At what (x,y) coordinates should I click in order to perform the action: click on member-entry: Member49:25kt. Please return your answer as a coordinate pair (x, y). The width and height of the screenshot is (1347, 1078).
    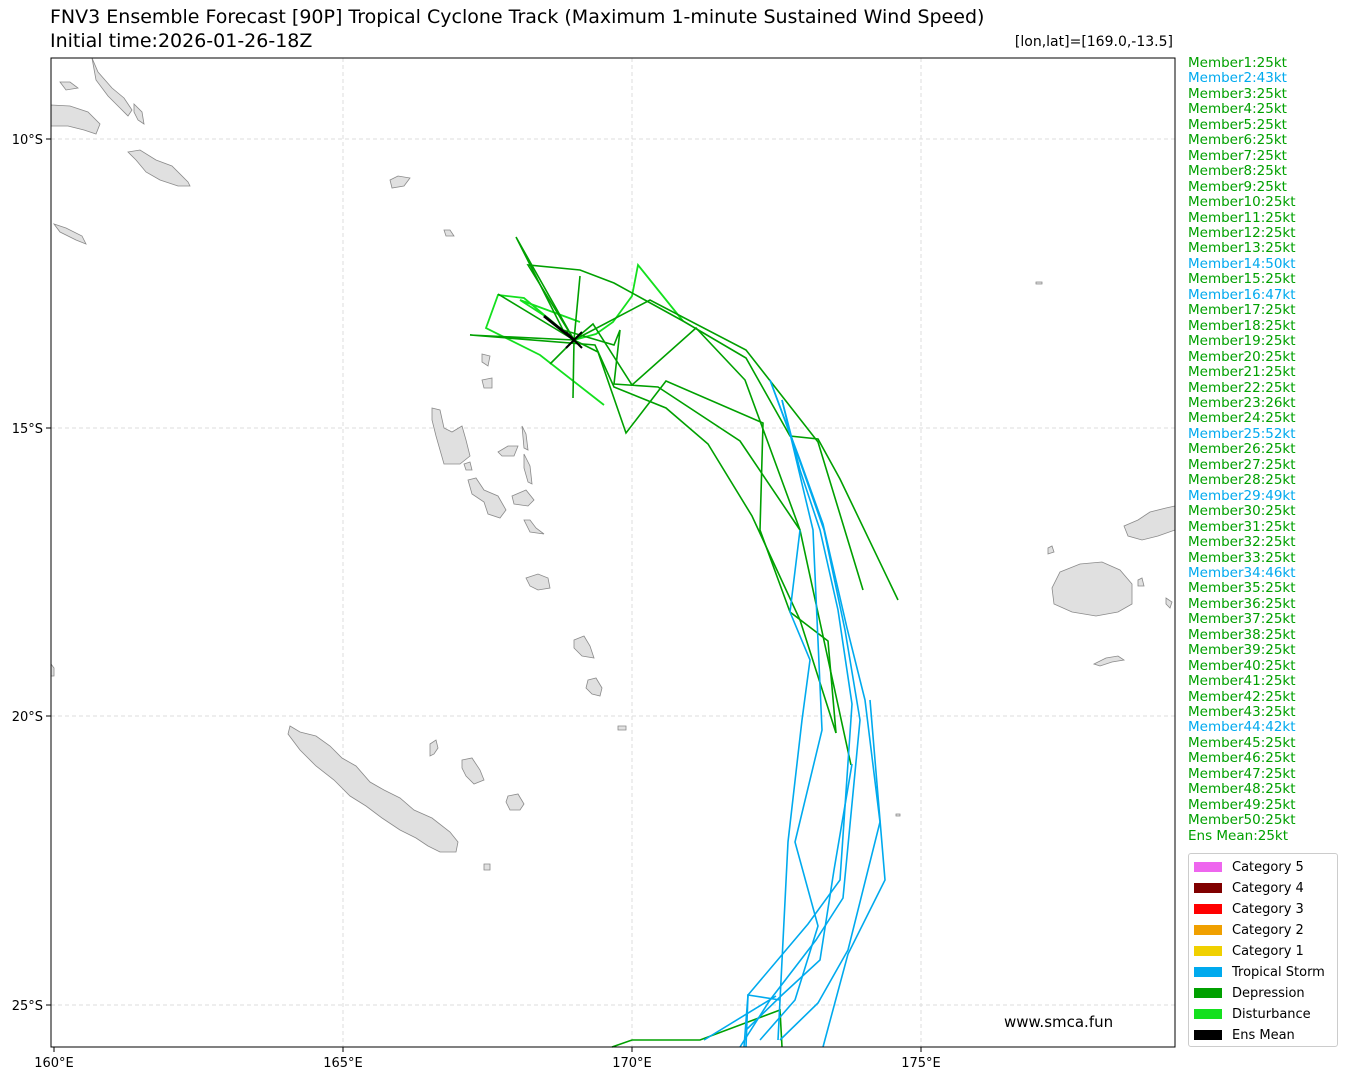
    Looking at the image, I should click on (1242, 804).